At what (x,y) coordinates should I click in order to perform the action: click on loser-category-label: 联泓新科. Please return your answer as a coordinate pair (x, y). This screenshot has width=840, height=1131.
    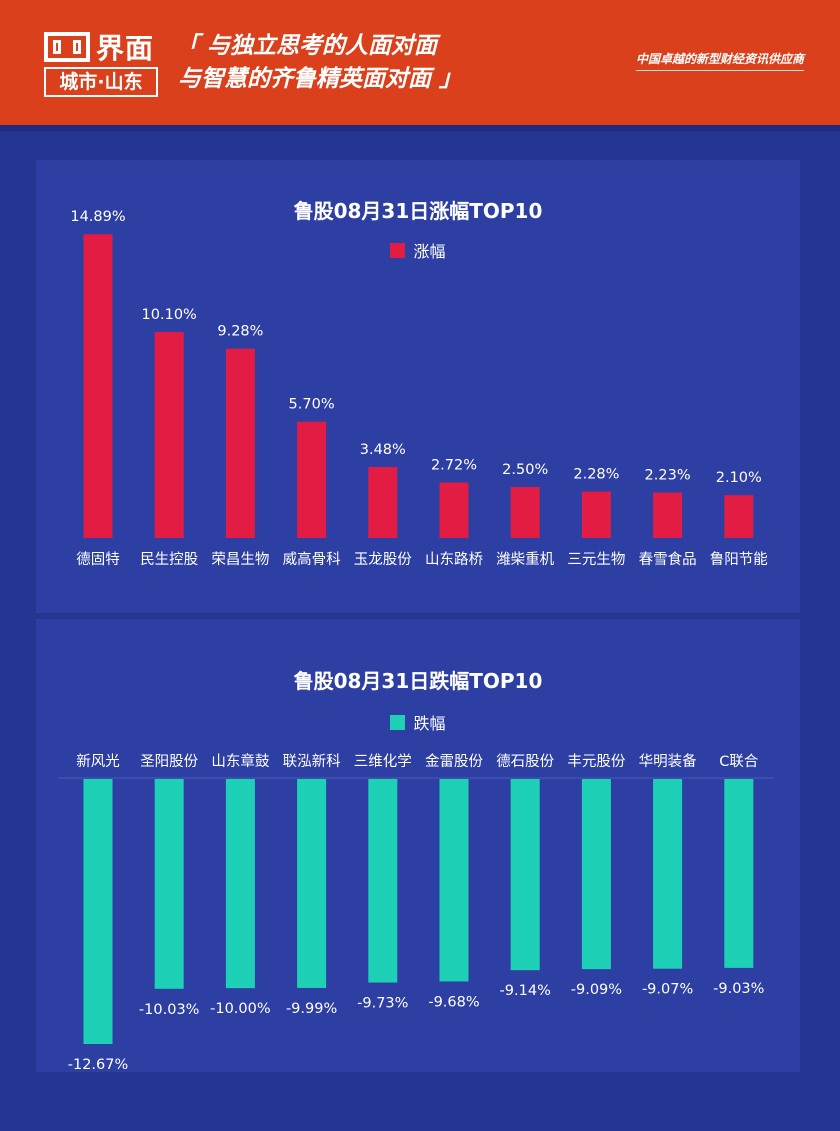
    Looking at the image, I should click on (312, 761).